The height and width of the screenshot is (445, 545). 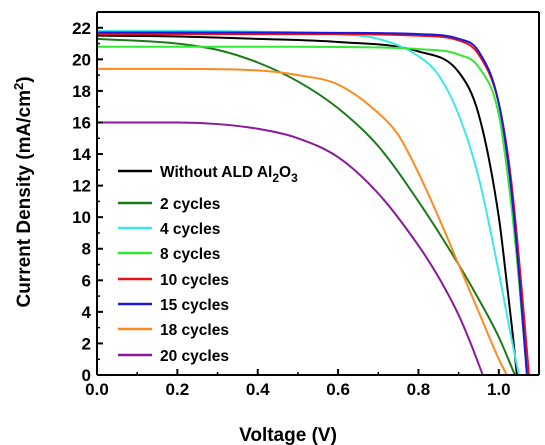 What do you see at coordinates (81, 154) in the screenshot?
I see `y-tick-label-7: 14` at bounding box center [81, 154].